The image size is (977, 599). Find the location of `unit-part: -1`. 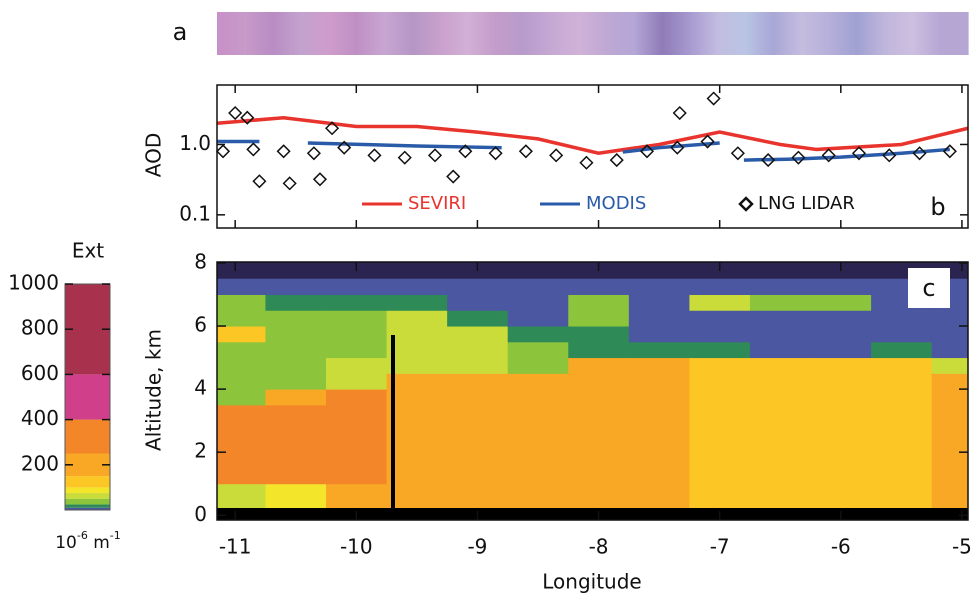

unit-part: -1 is located at coordinates (115, 535).